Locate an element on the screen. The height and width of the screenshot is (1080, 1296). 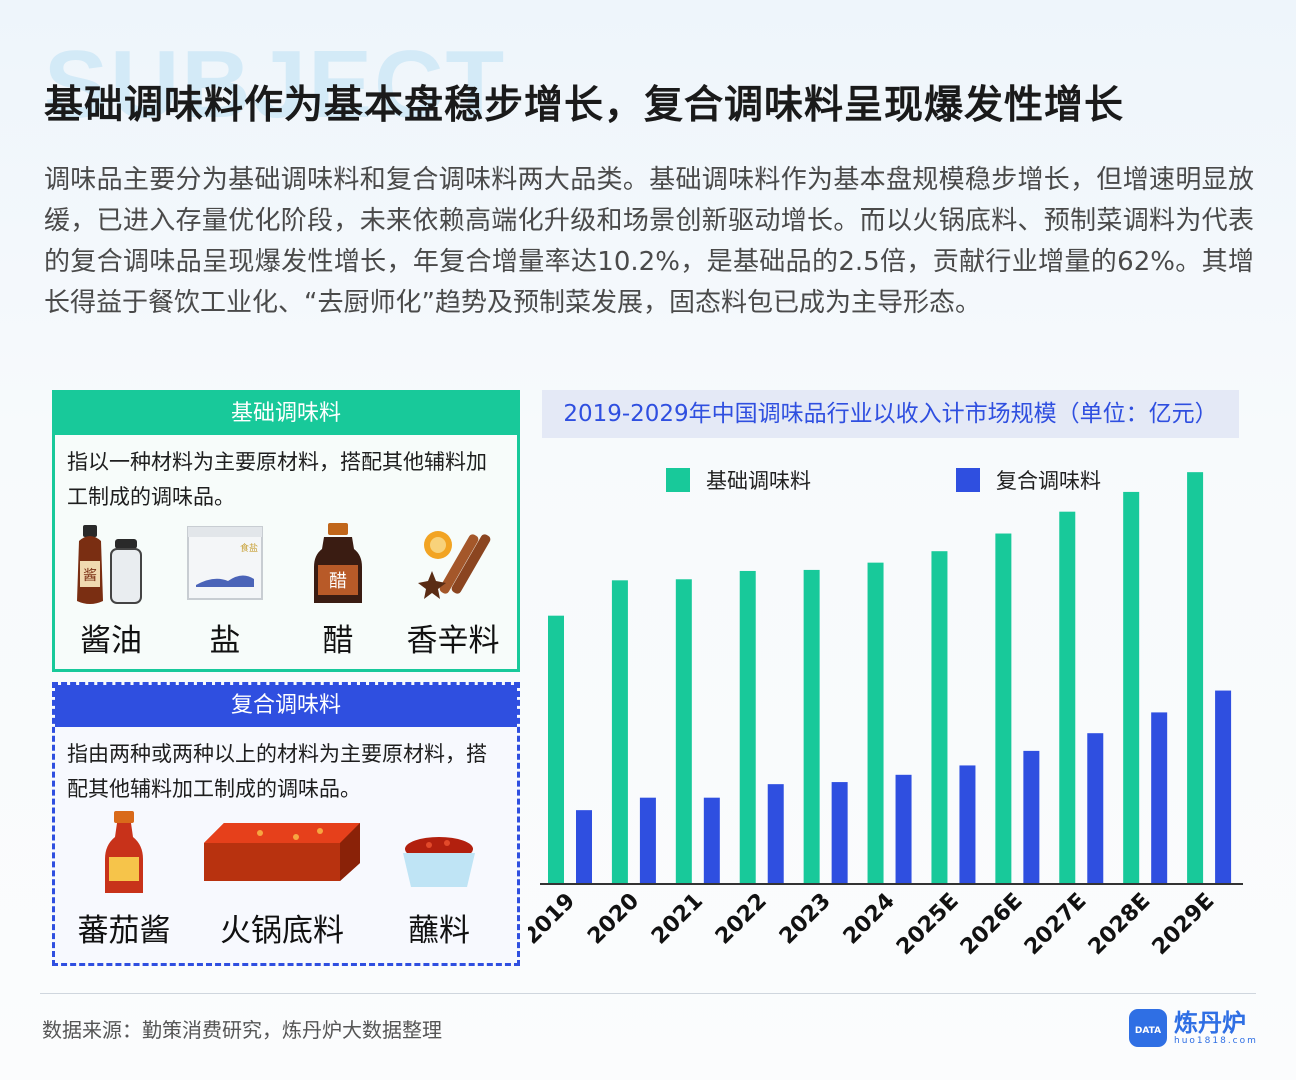
bar-0-2029E is located at coordinates (1195, 678).